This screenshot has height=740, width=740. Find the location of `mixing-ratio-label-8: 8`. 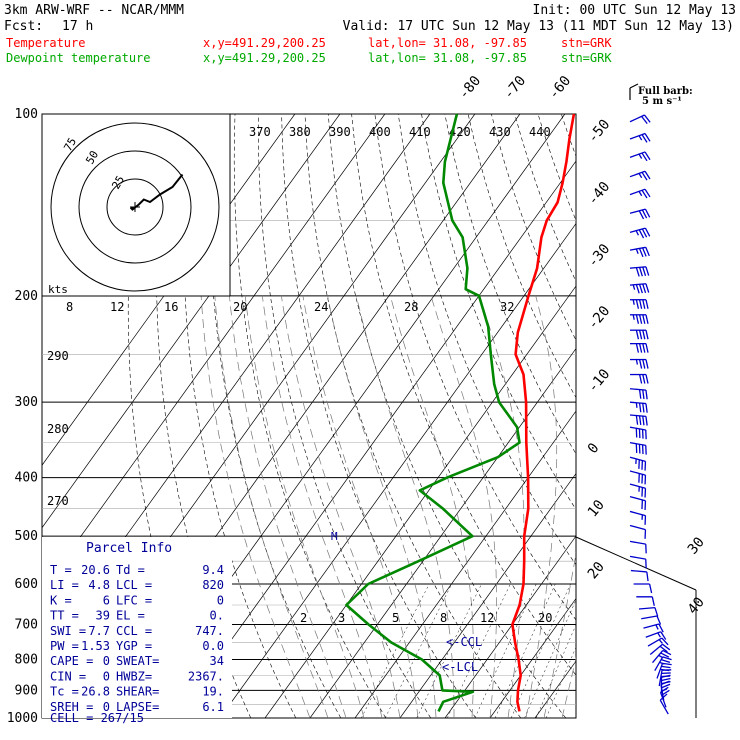

mixing-ratio-label-8: 8 is located at coordinates (69, 307).